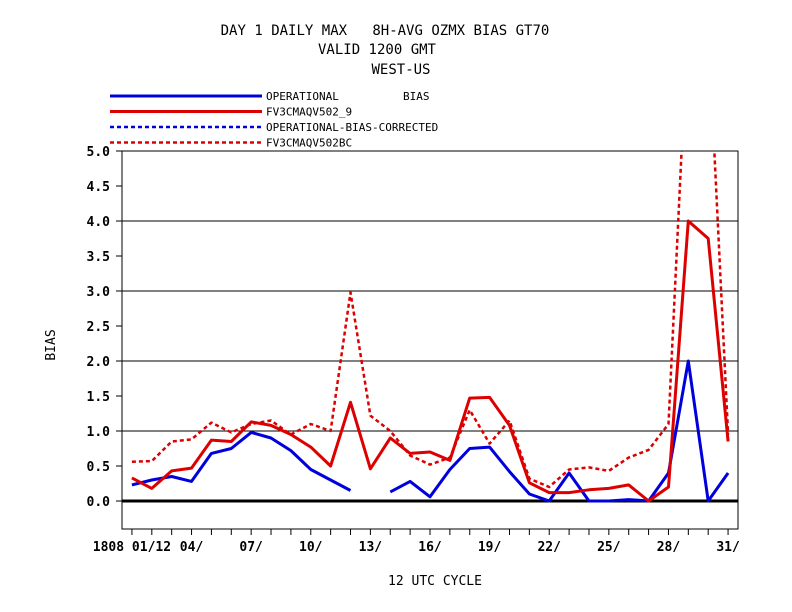 The image size is (792, 612). What do you see at coordinates (352, 127) in the screenshot?
I see `legend-label: OPERATIONAL-BIAS-CORRECTED` at bounding box center [352, 127].